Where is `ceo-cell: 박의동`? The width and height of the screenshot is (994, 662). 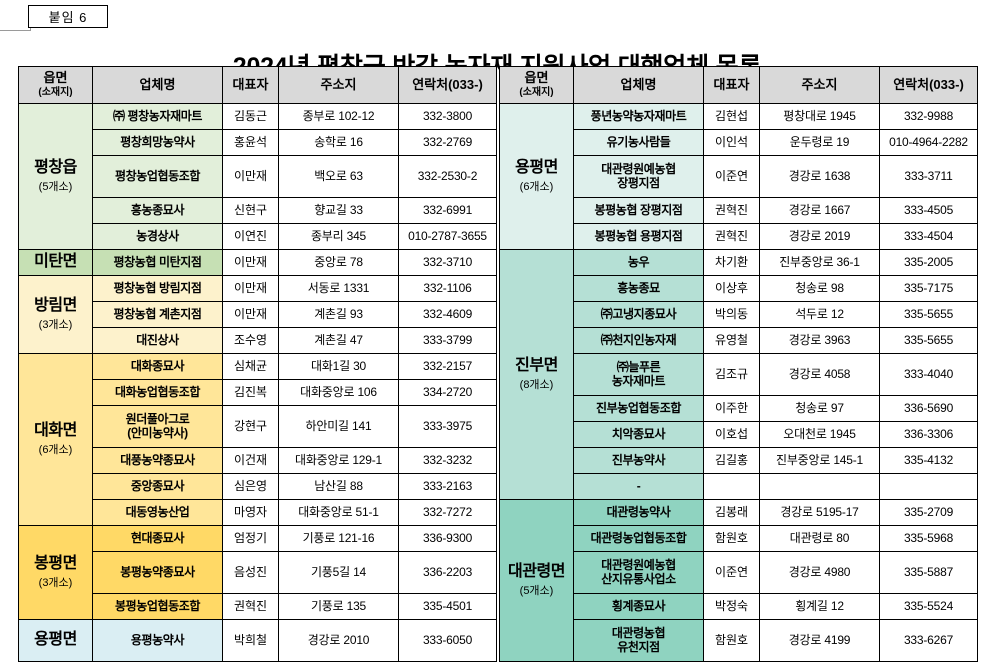
ceo-cell: 박의동 is located at coordinates (731, 314).